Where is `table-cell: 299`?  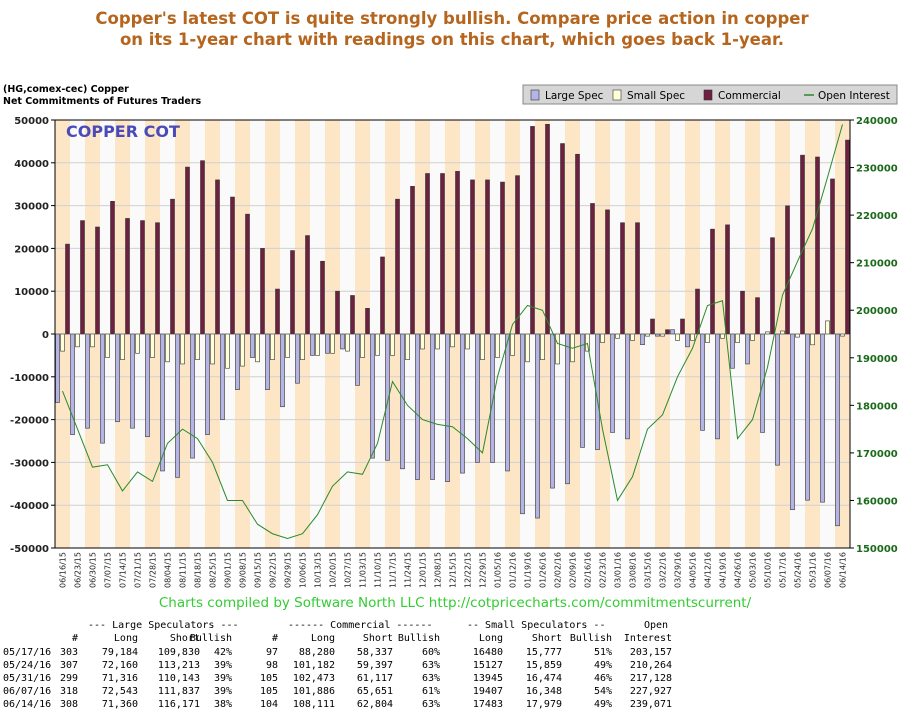 table-cell: 299 is located at coordinates (69, 678).